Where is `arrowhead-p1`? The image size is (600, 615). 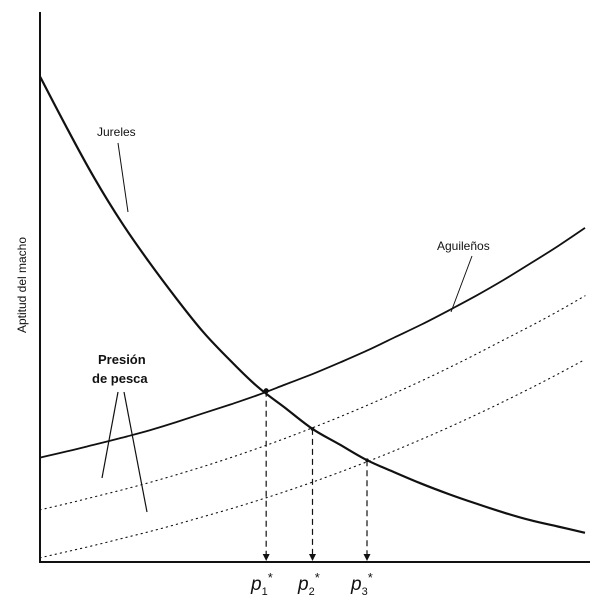 arrowhead-p1 is located at coordinates (266, 557).